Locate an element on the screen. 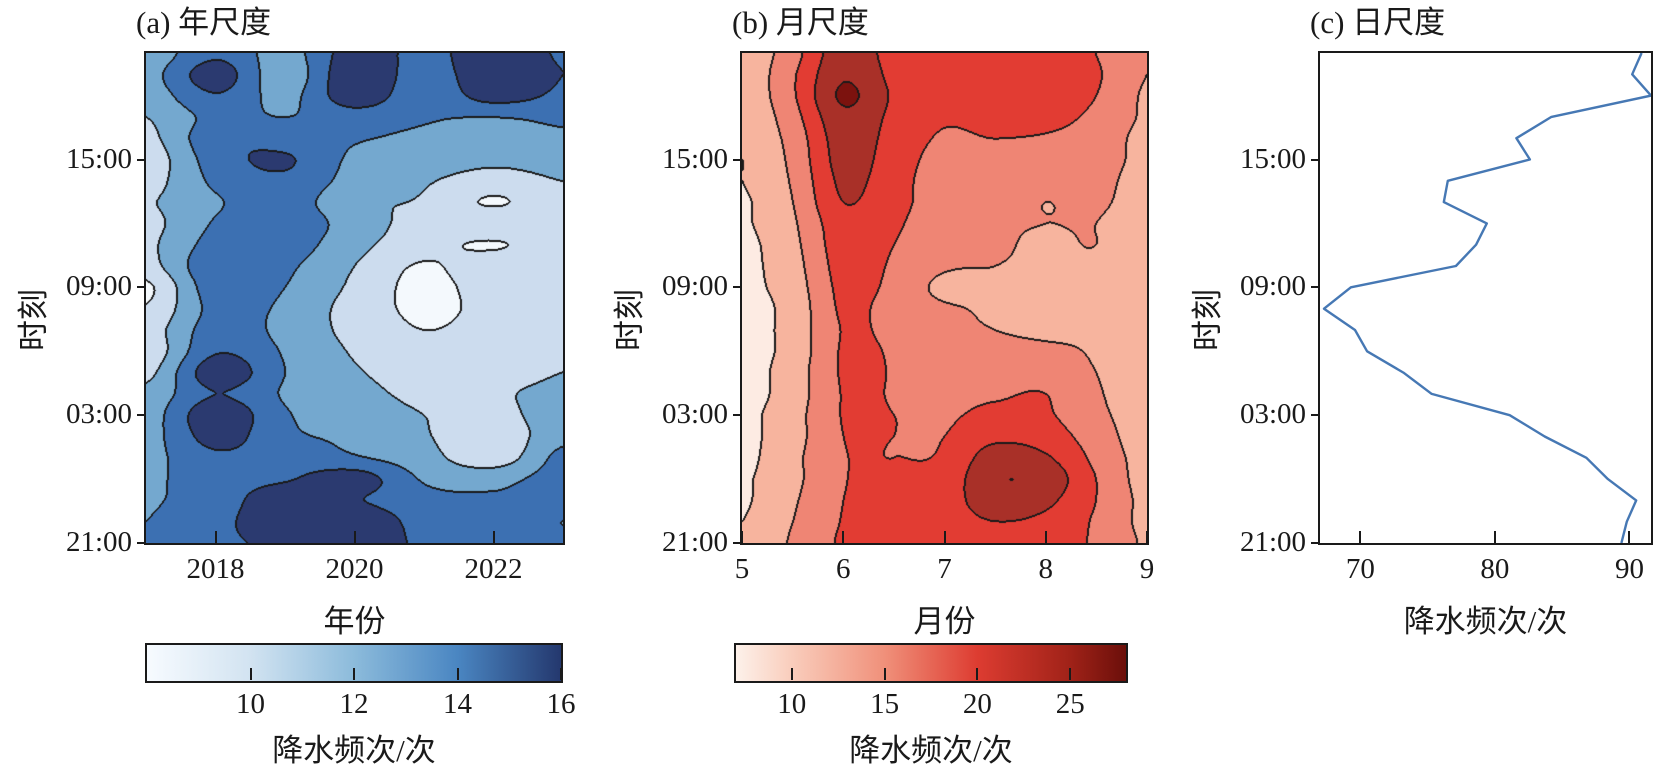  daily-frequency-line-chart is located at coordinates (1486, 298).